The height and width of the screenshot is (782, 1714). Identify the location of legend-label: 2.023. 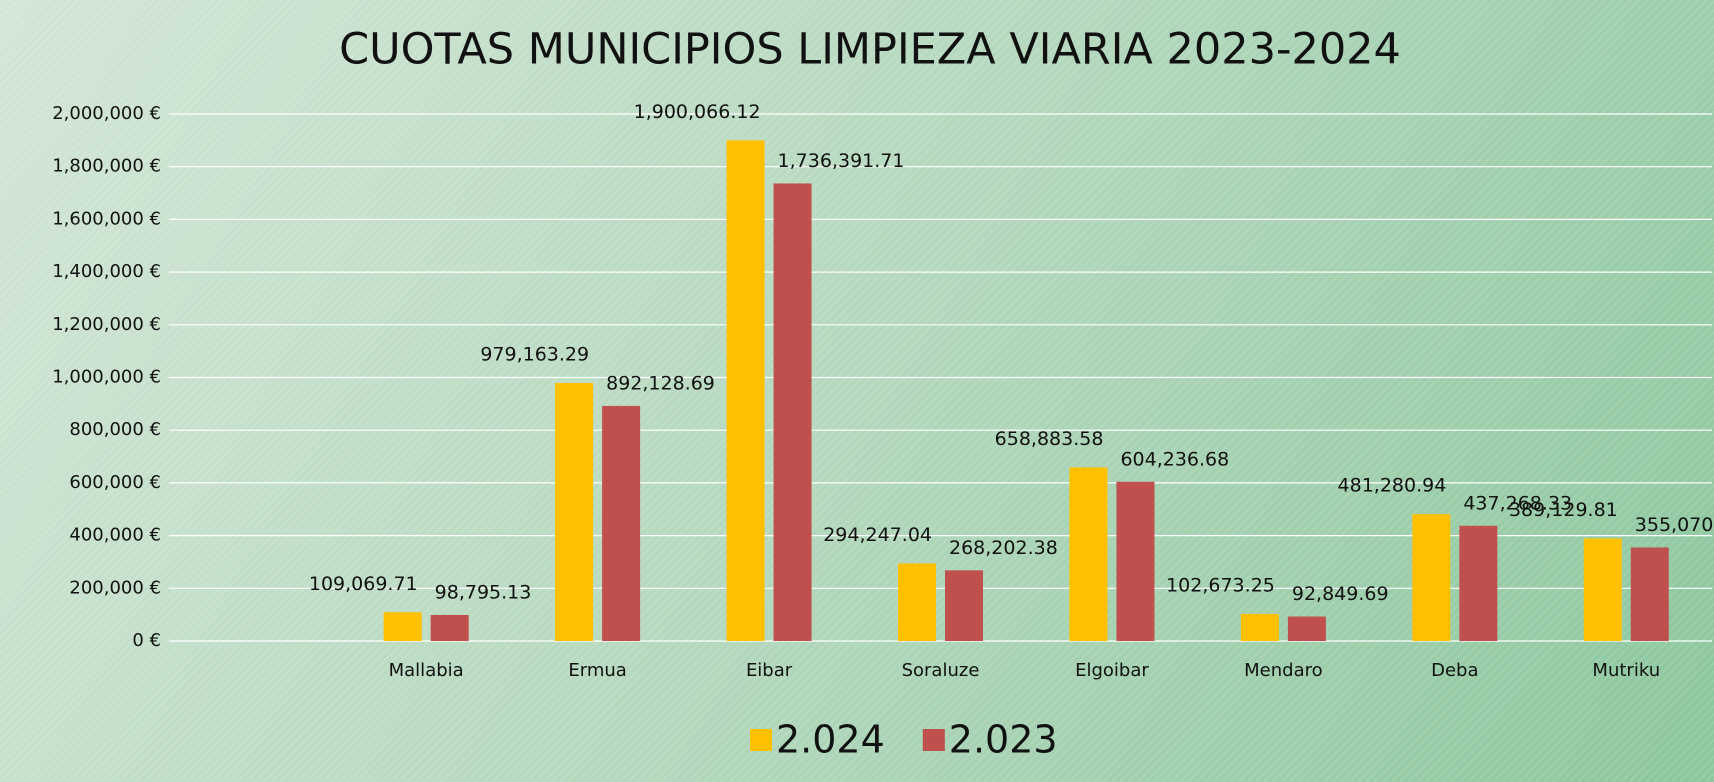
(1003, 740).